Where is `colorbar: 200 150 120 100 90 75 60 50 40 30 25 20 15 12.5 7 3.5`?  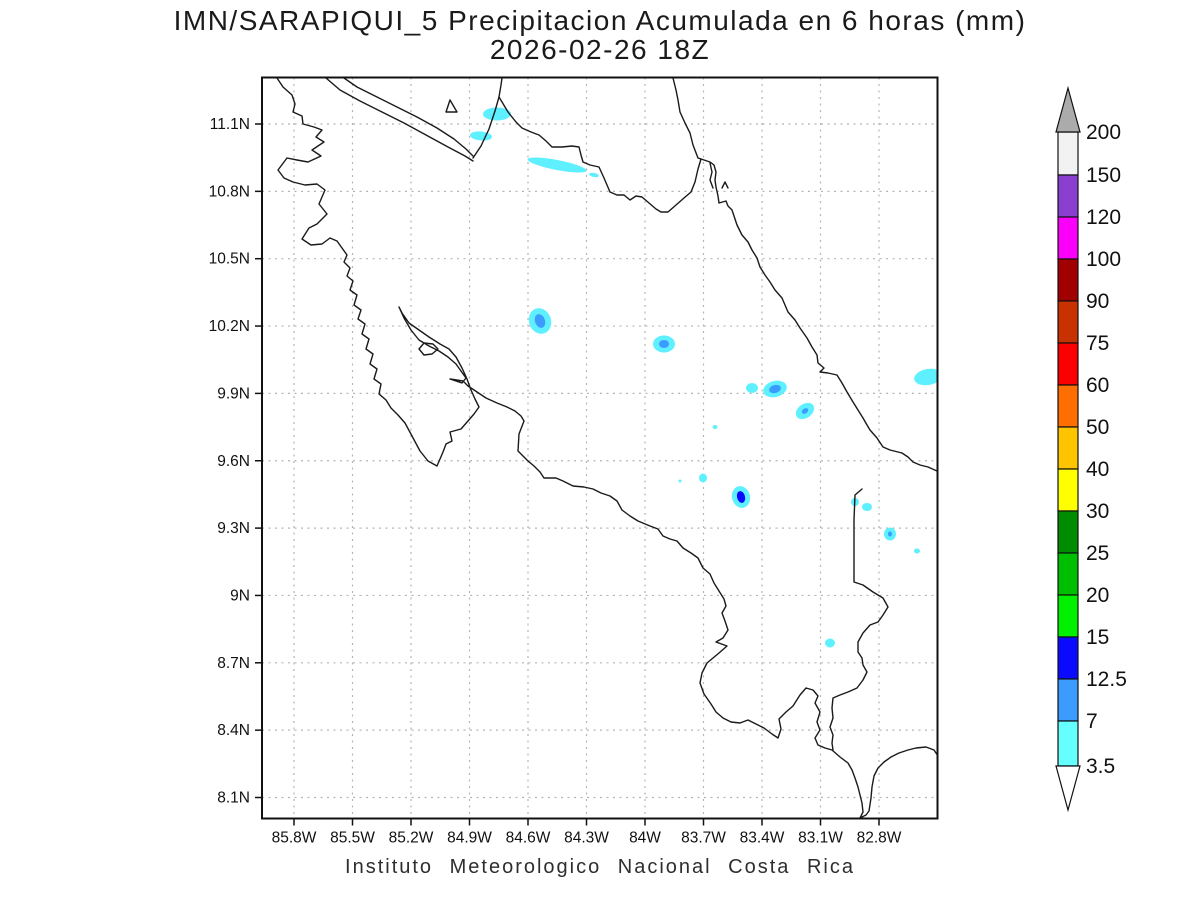 colorbar: 200 150 120 100 90 75 60 50 40 30 25 20 15 12.5 7 3.5 is located at coordinates (1091, 449).